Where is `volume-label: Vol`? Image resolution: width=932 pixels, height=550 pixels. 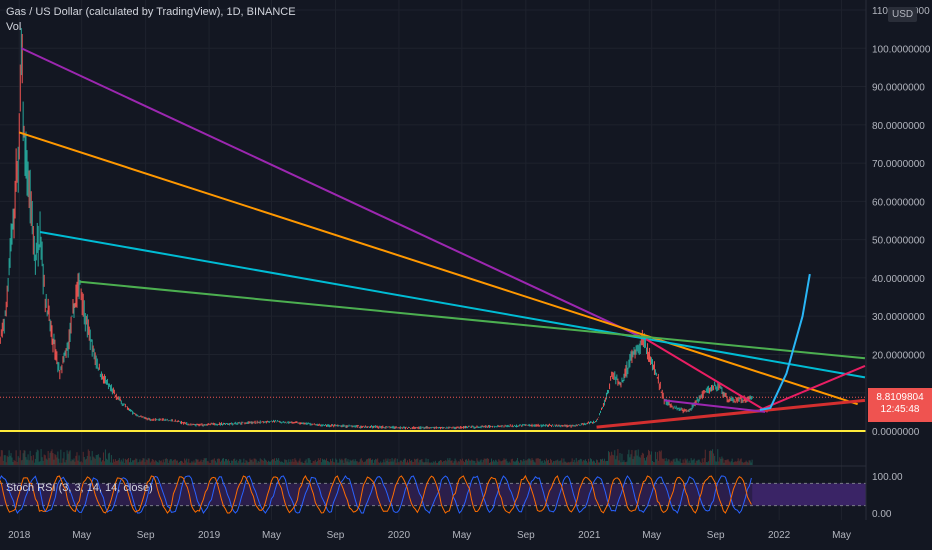 volume-label: Vol is located at coordinates (14, 27).